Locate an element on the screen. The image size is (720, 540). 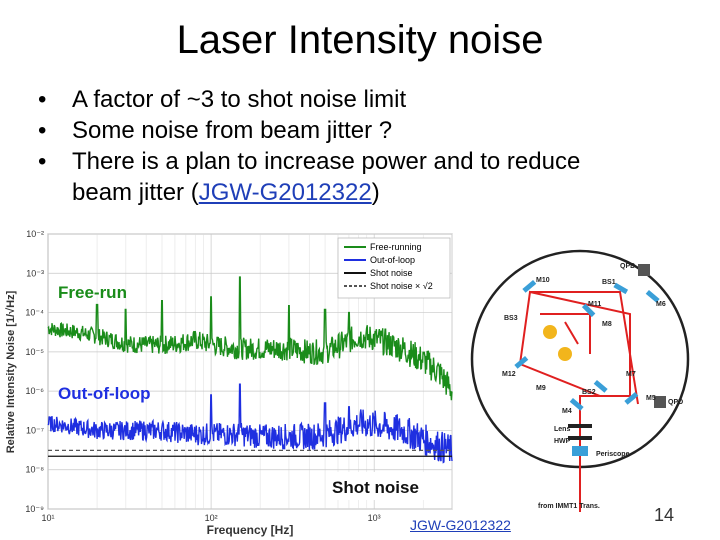
y-tick-label: 10⁻³ is located at coordinates (35, 273).